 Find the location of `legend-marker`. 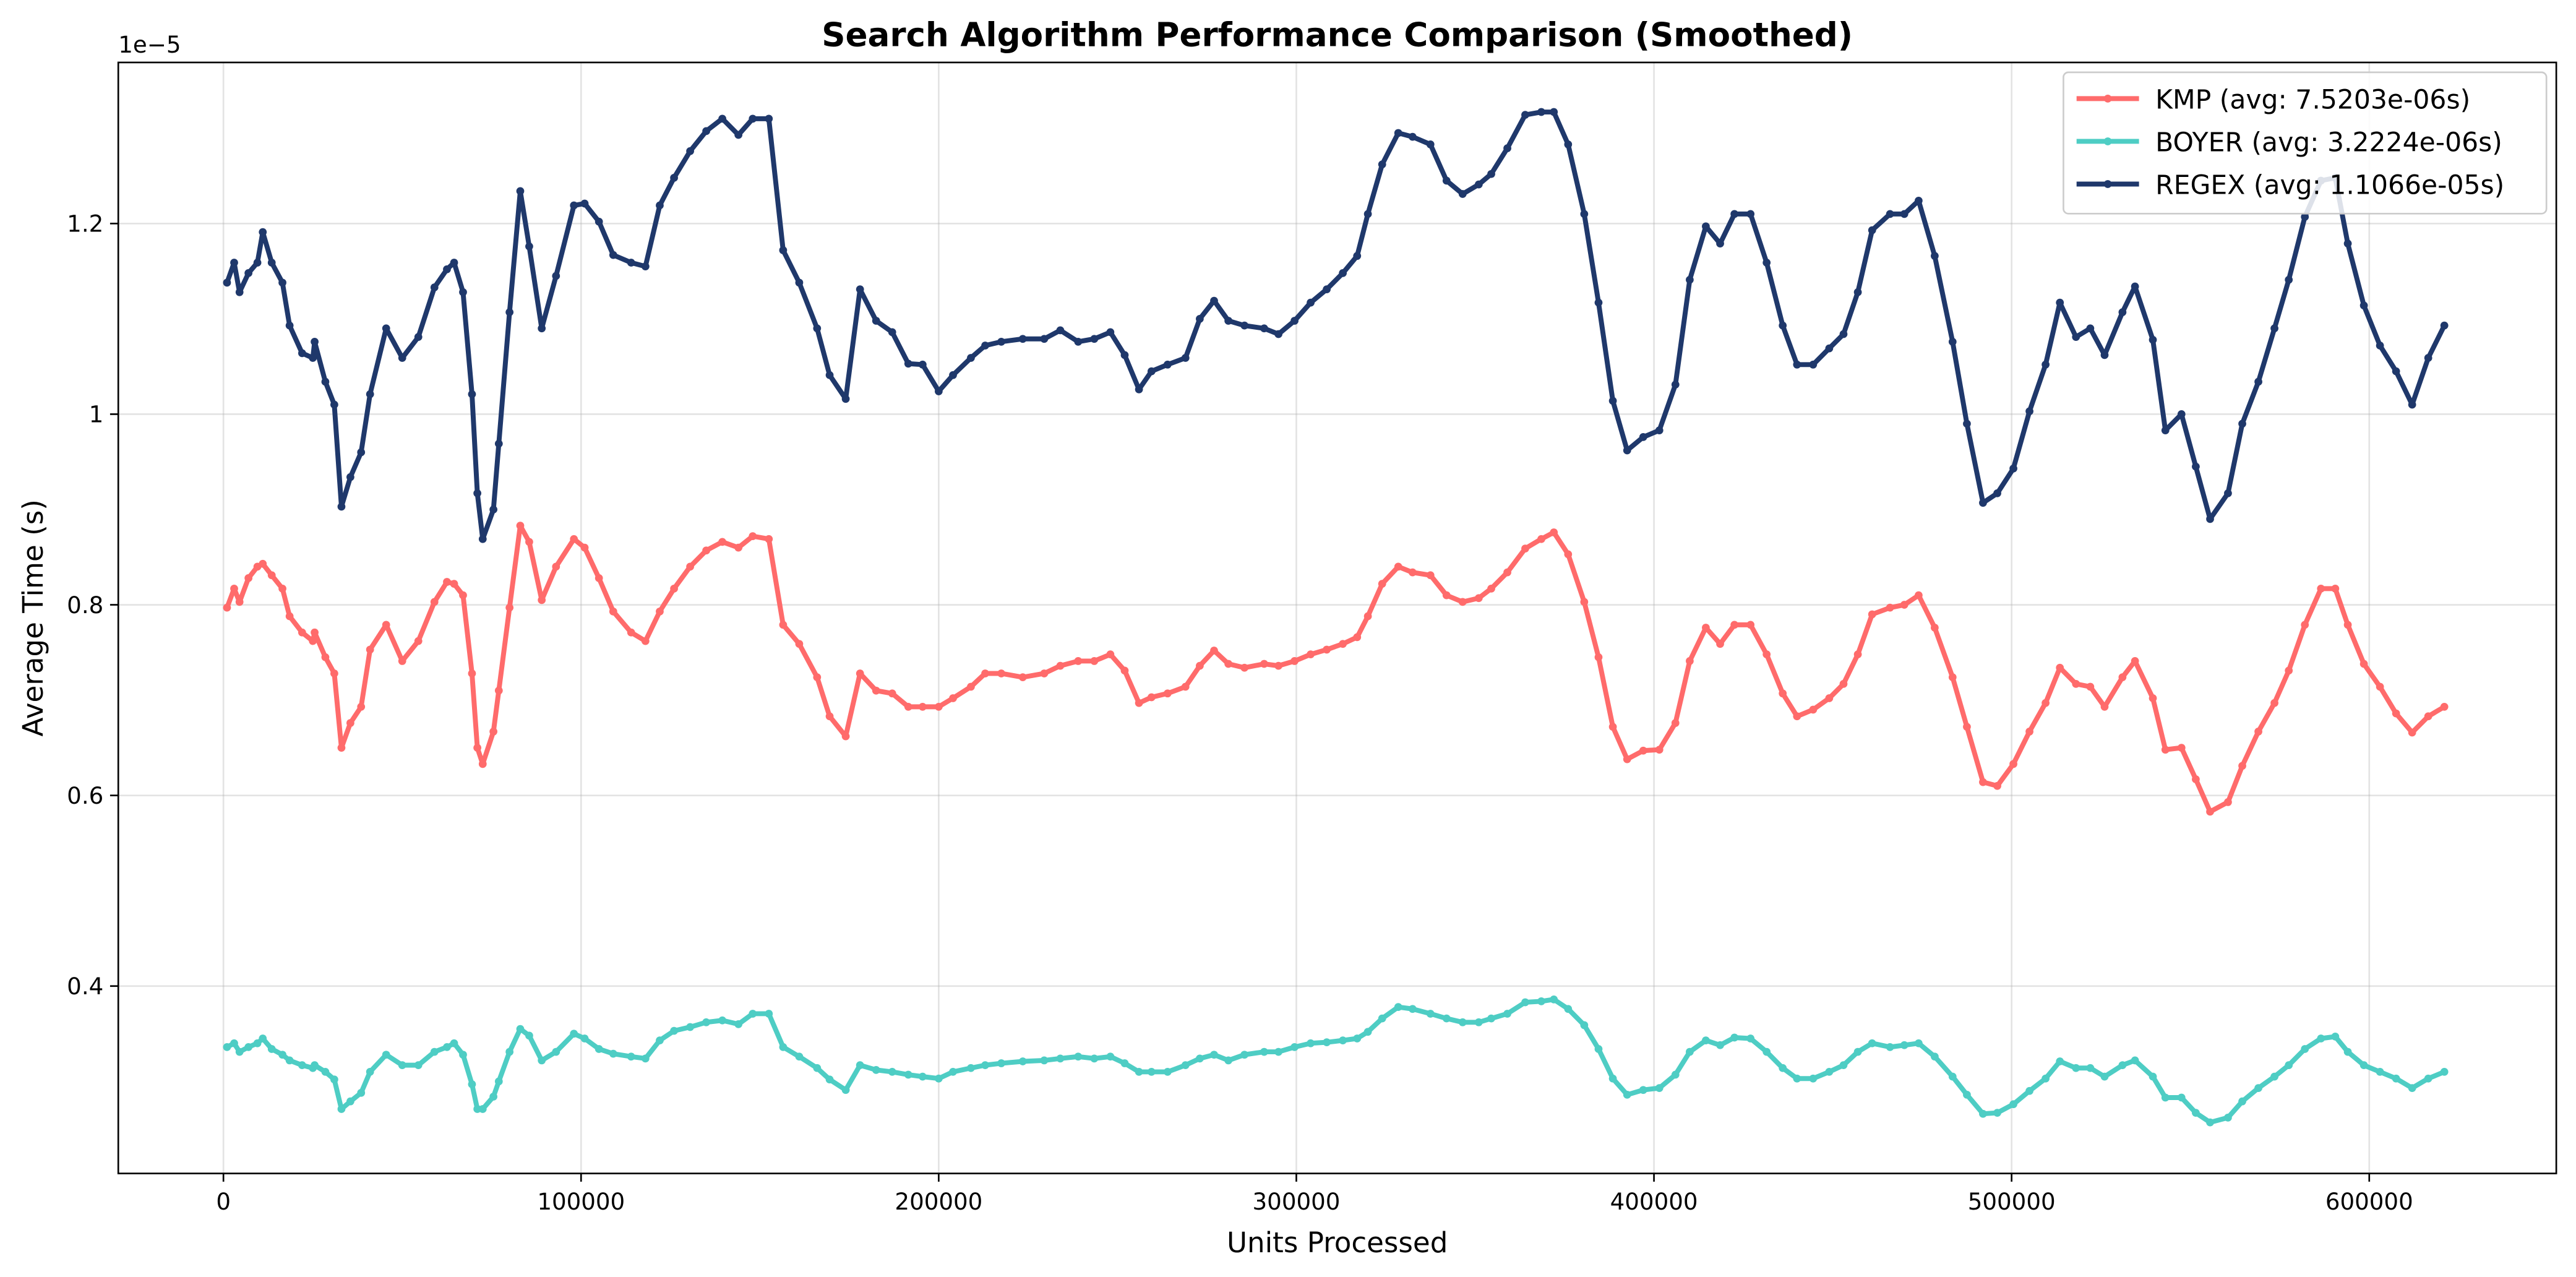

legend-marker is located at coordinates (2107, 99).